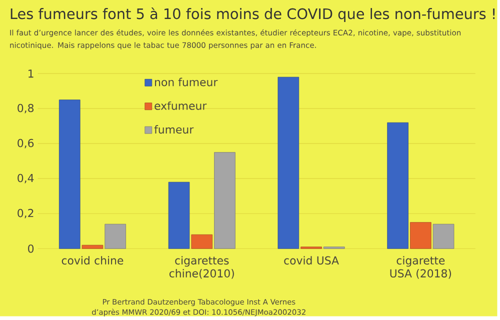 This screenshot has width=500, height=320. I want to click on legend-label: fumeur, so click(174, 129).